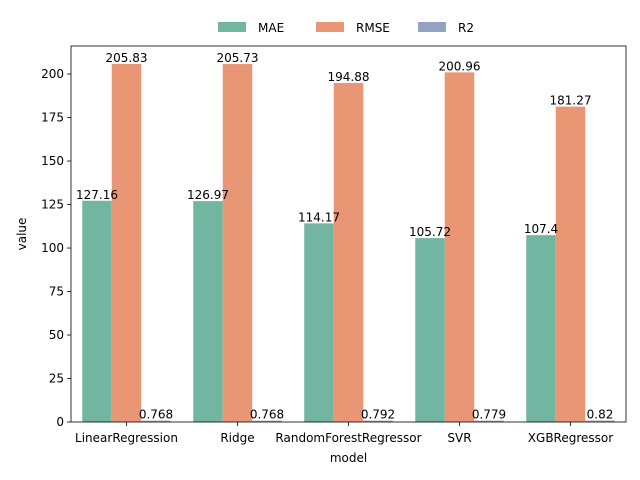  Describe the element at coordinates (430, 330) in the screenshot. I see `bar-mae-svr` at that location.